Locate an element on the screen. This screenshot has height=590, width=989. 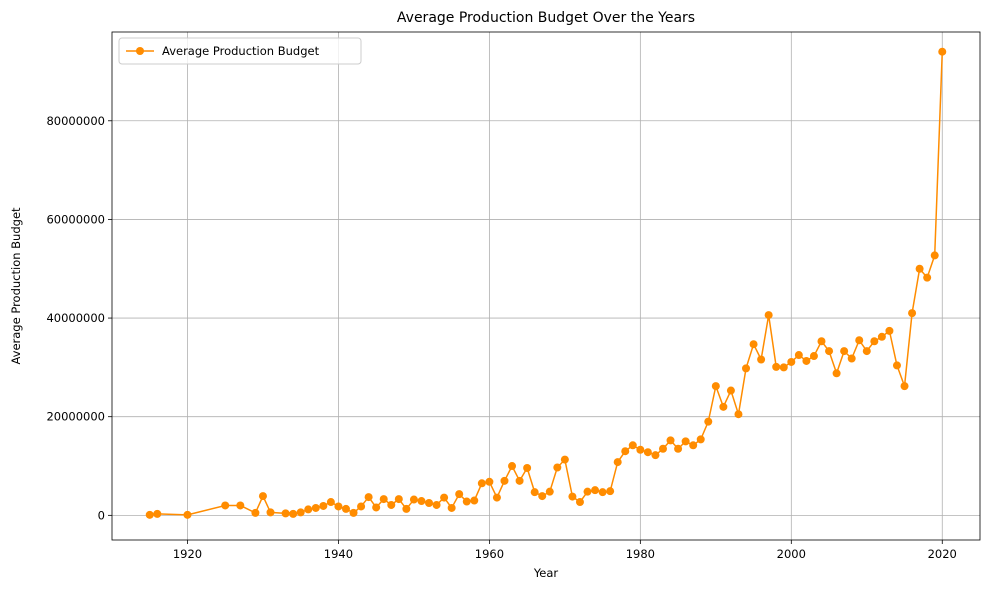
legend-entry-label: Average Production Budget is located at coordinates (241, 51).